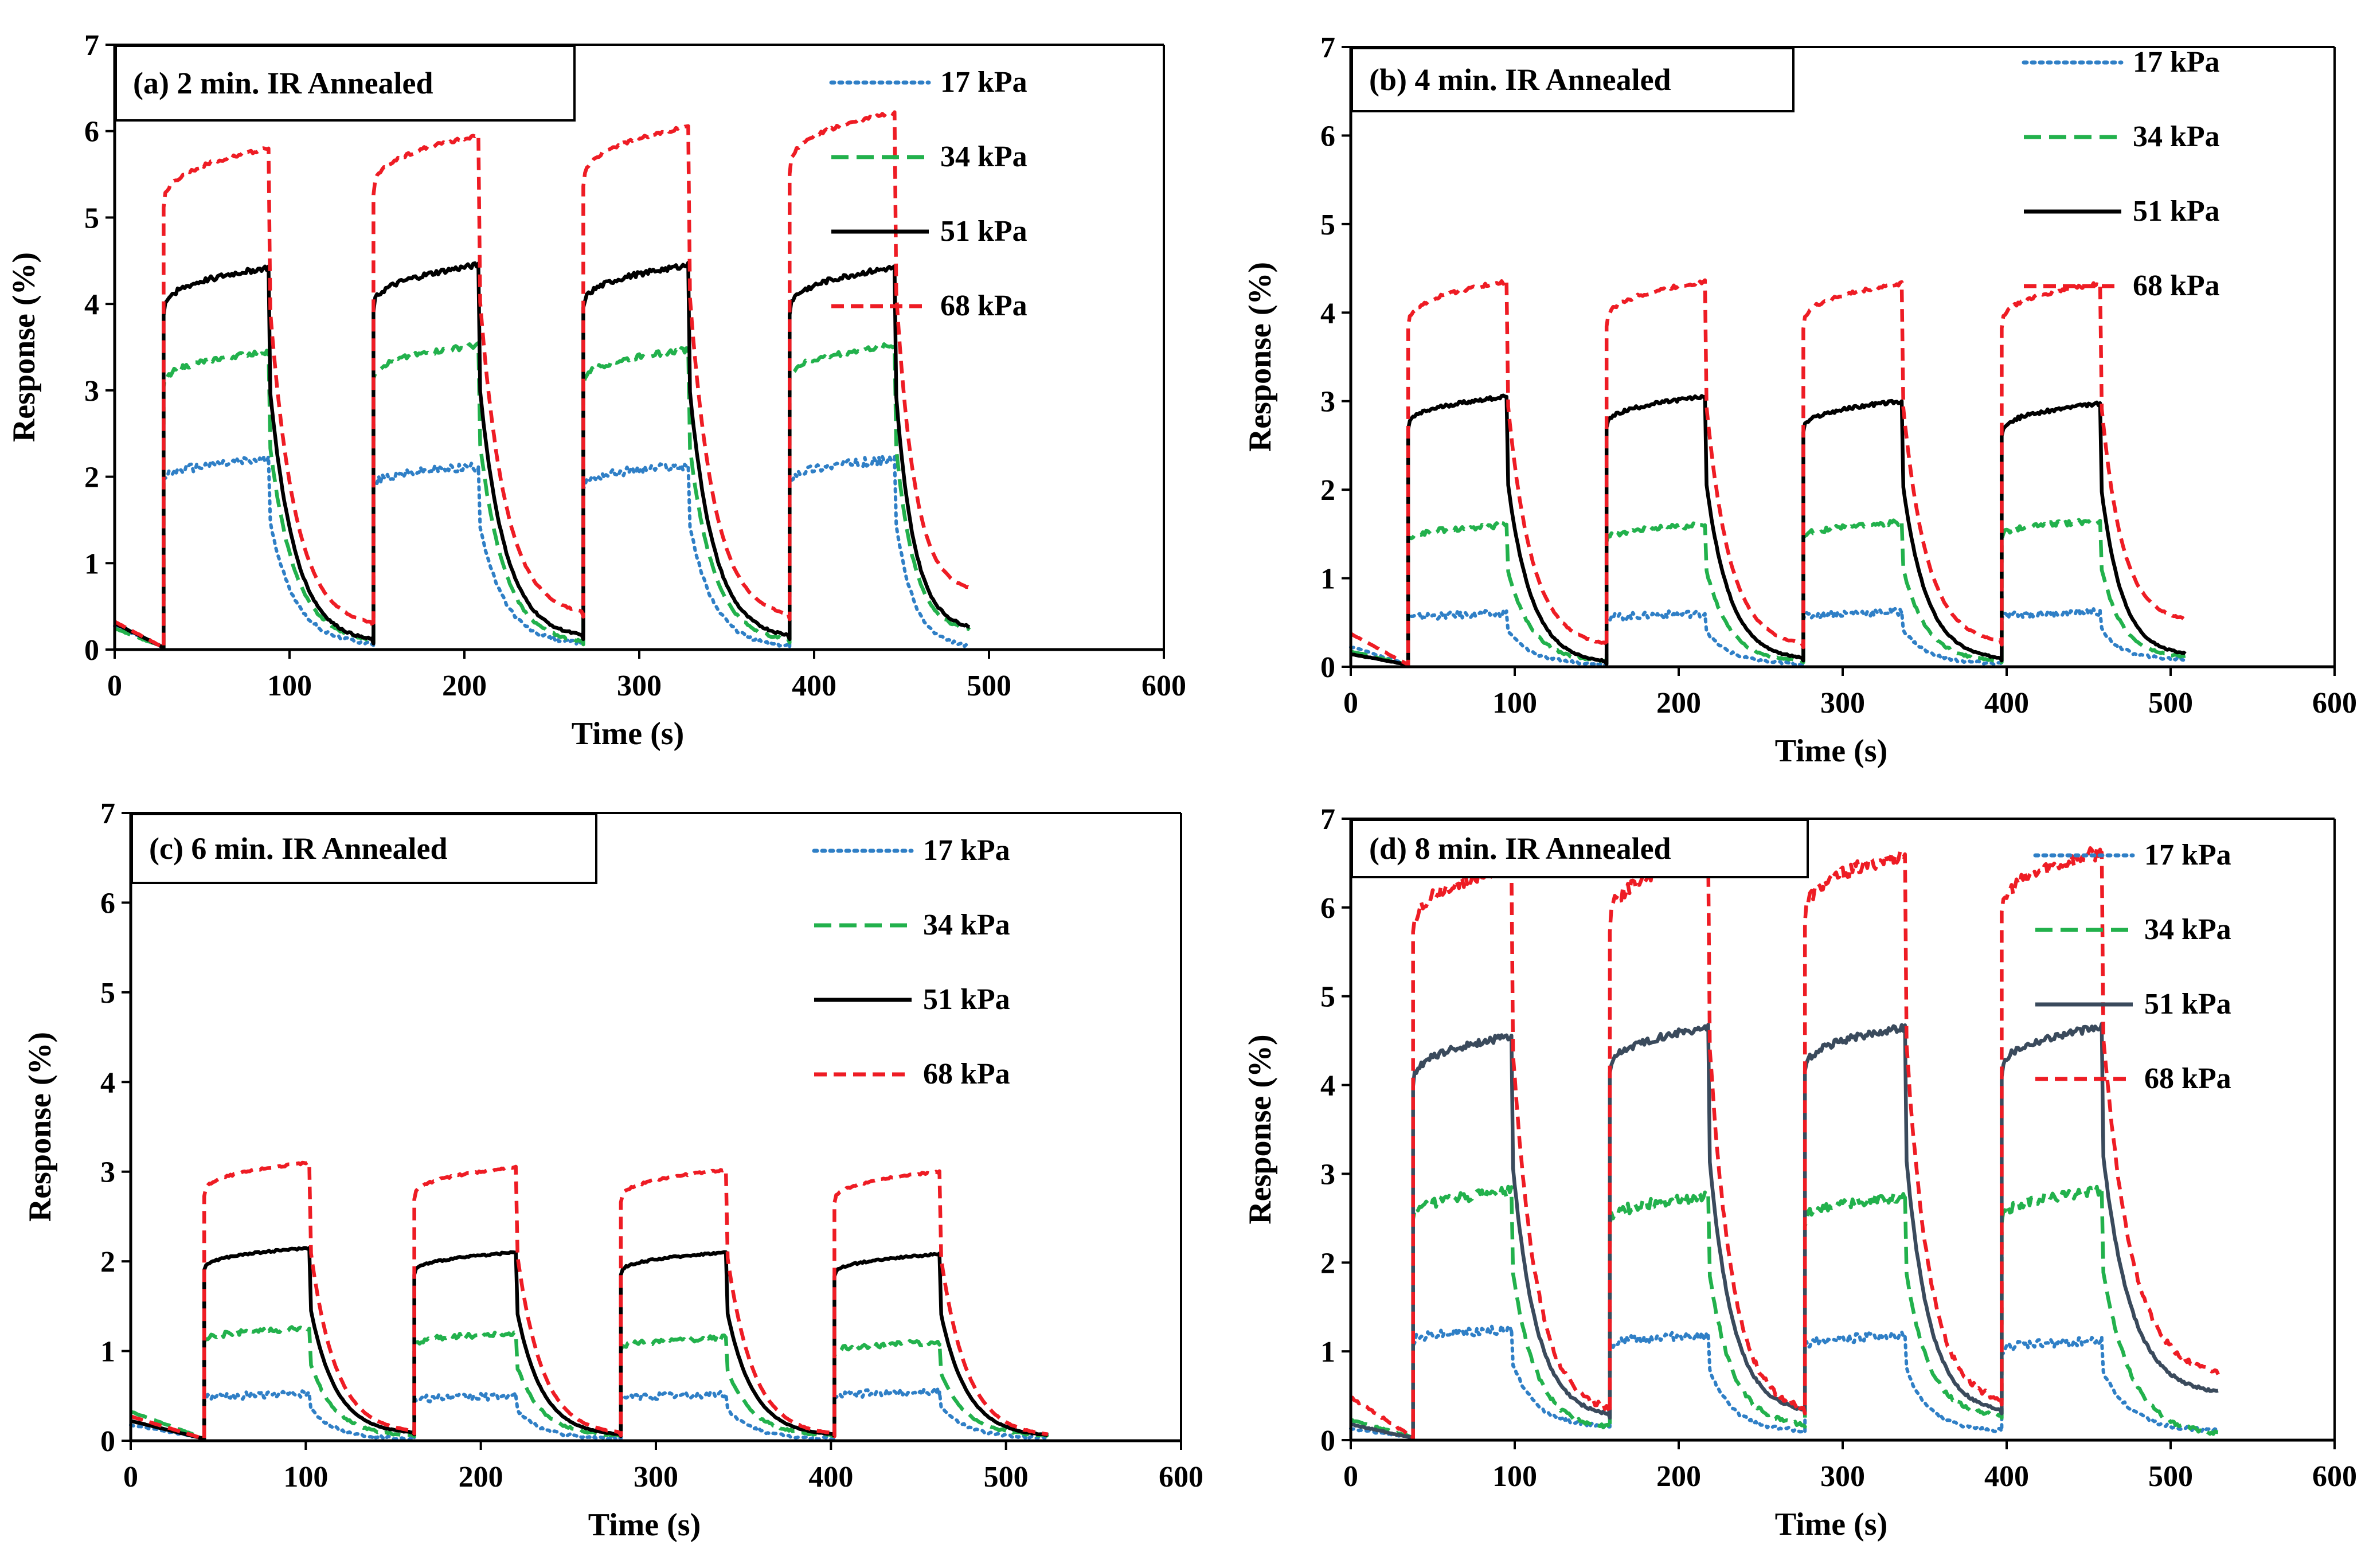 The height and width of the screenshot is (1568, 2373). I want to click on y-tick-label: 4, so click(1327, 1086).